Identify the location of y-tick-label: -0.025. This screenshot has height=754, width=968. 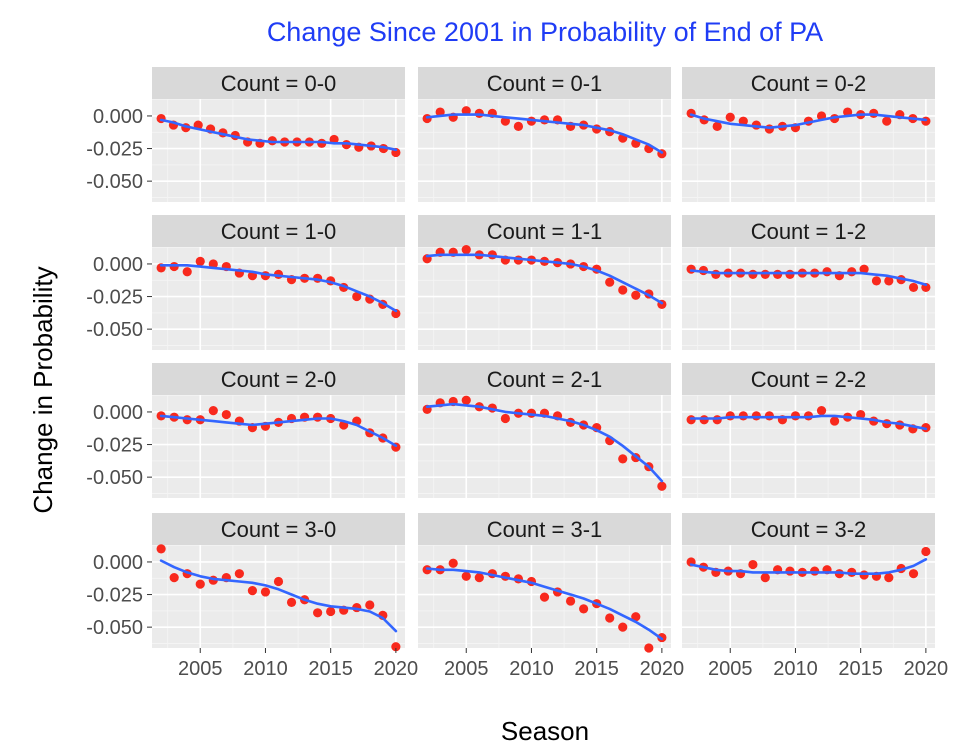
(114, 298).